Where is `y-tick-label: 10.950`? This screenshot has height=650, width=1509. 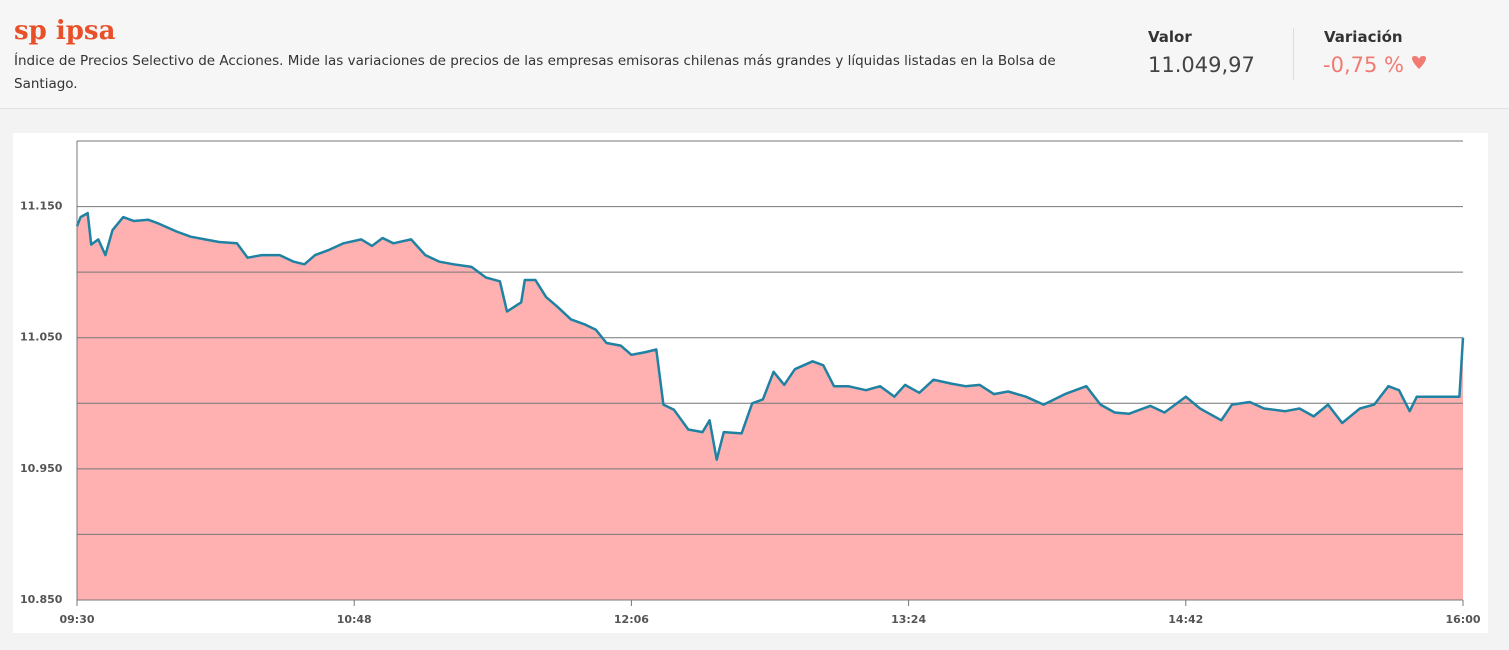 y-tick-label: 10.950 is located at coordinates (41, 468).